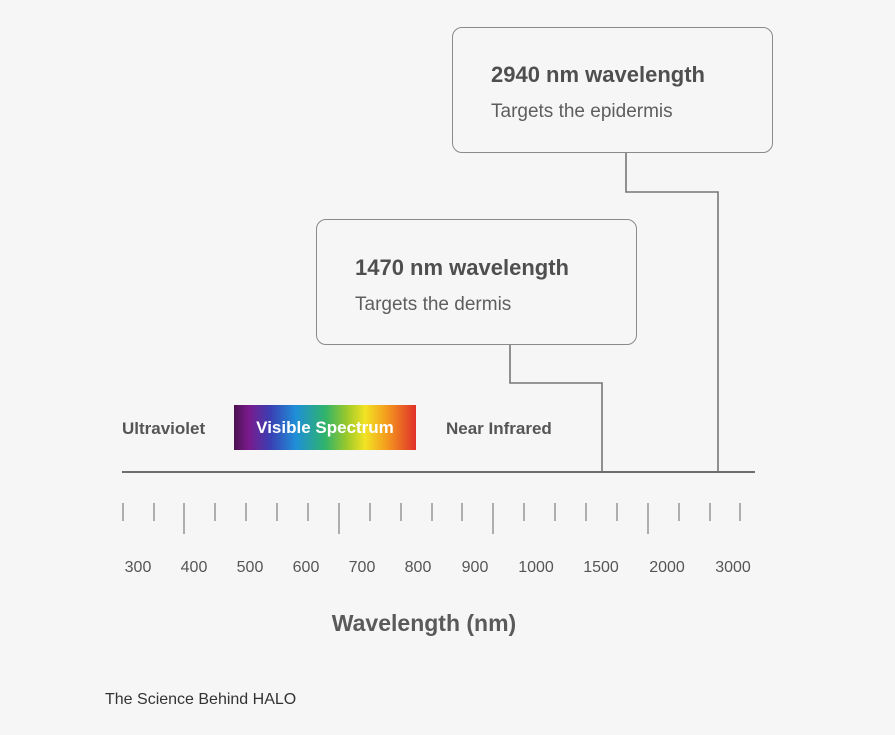 The width and height of the screenshot is (895, 735). Describe the element at coordinates (424, 623) in the screenshot. I see `axis-title: Wavelength (nm)` at that location.